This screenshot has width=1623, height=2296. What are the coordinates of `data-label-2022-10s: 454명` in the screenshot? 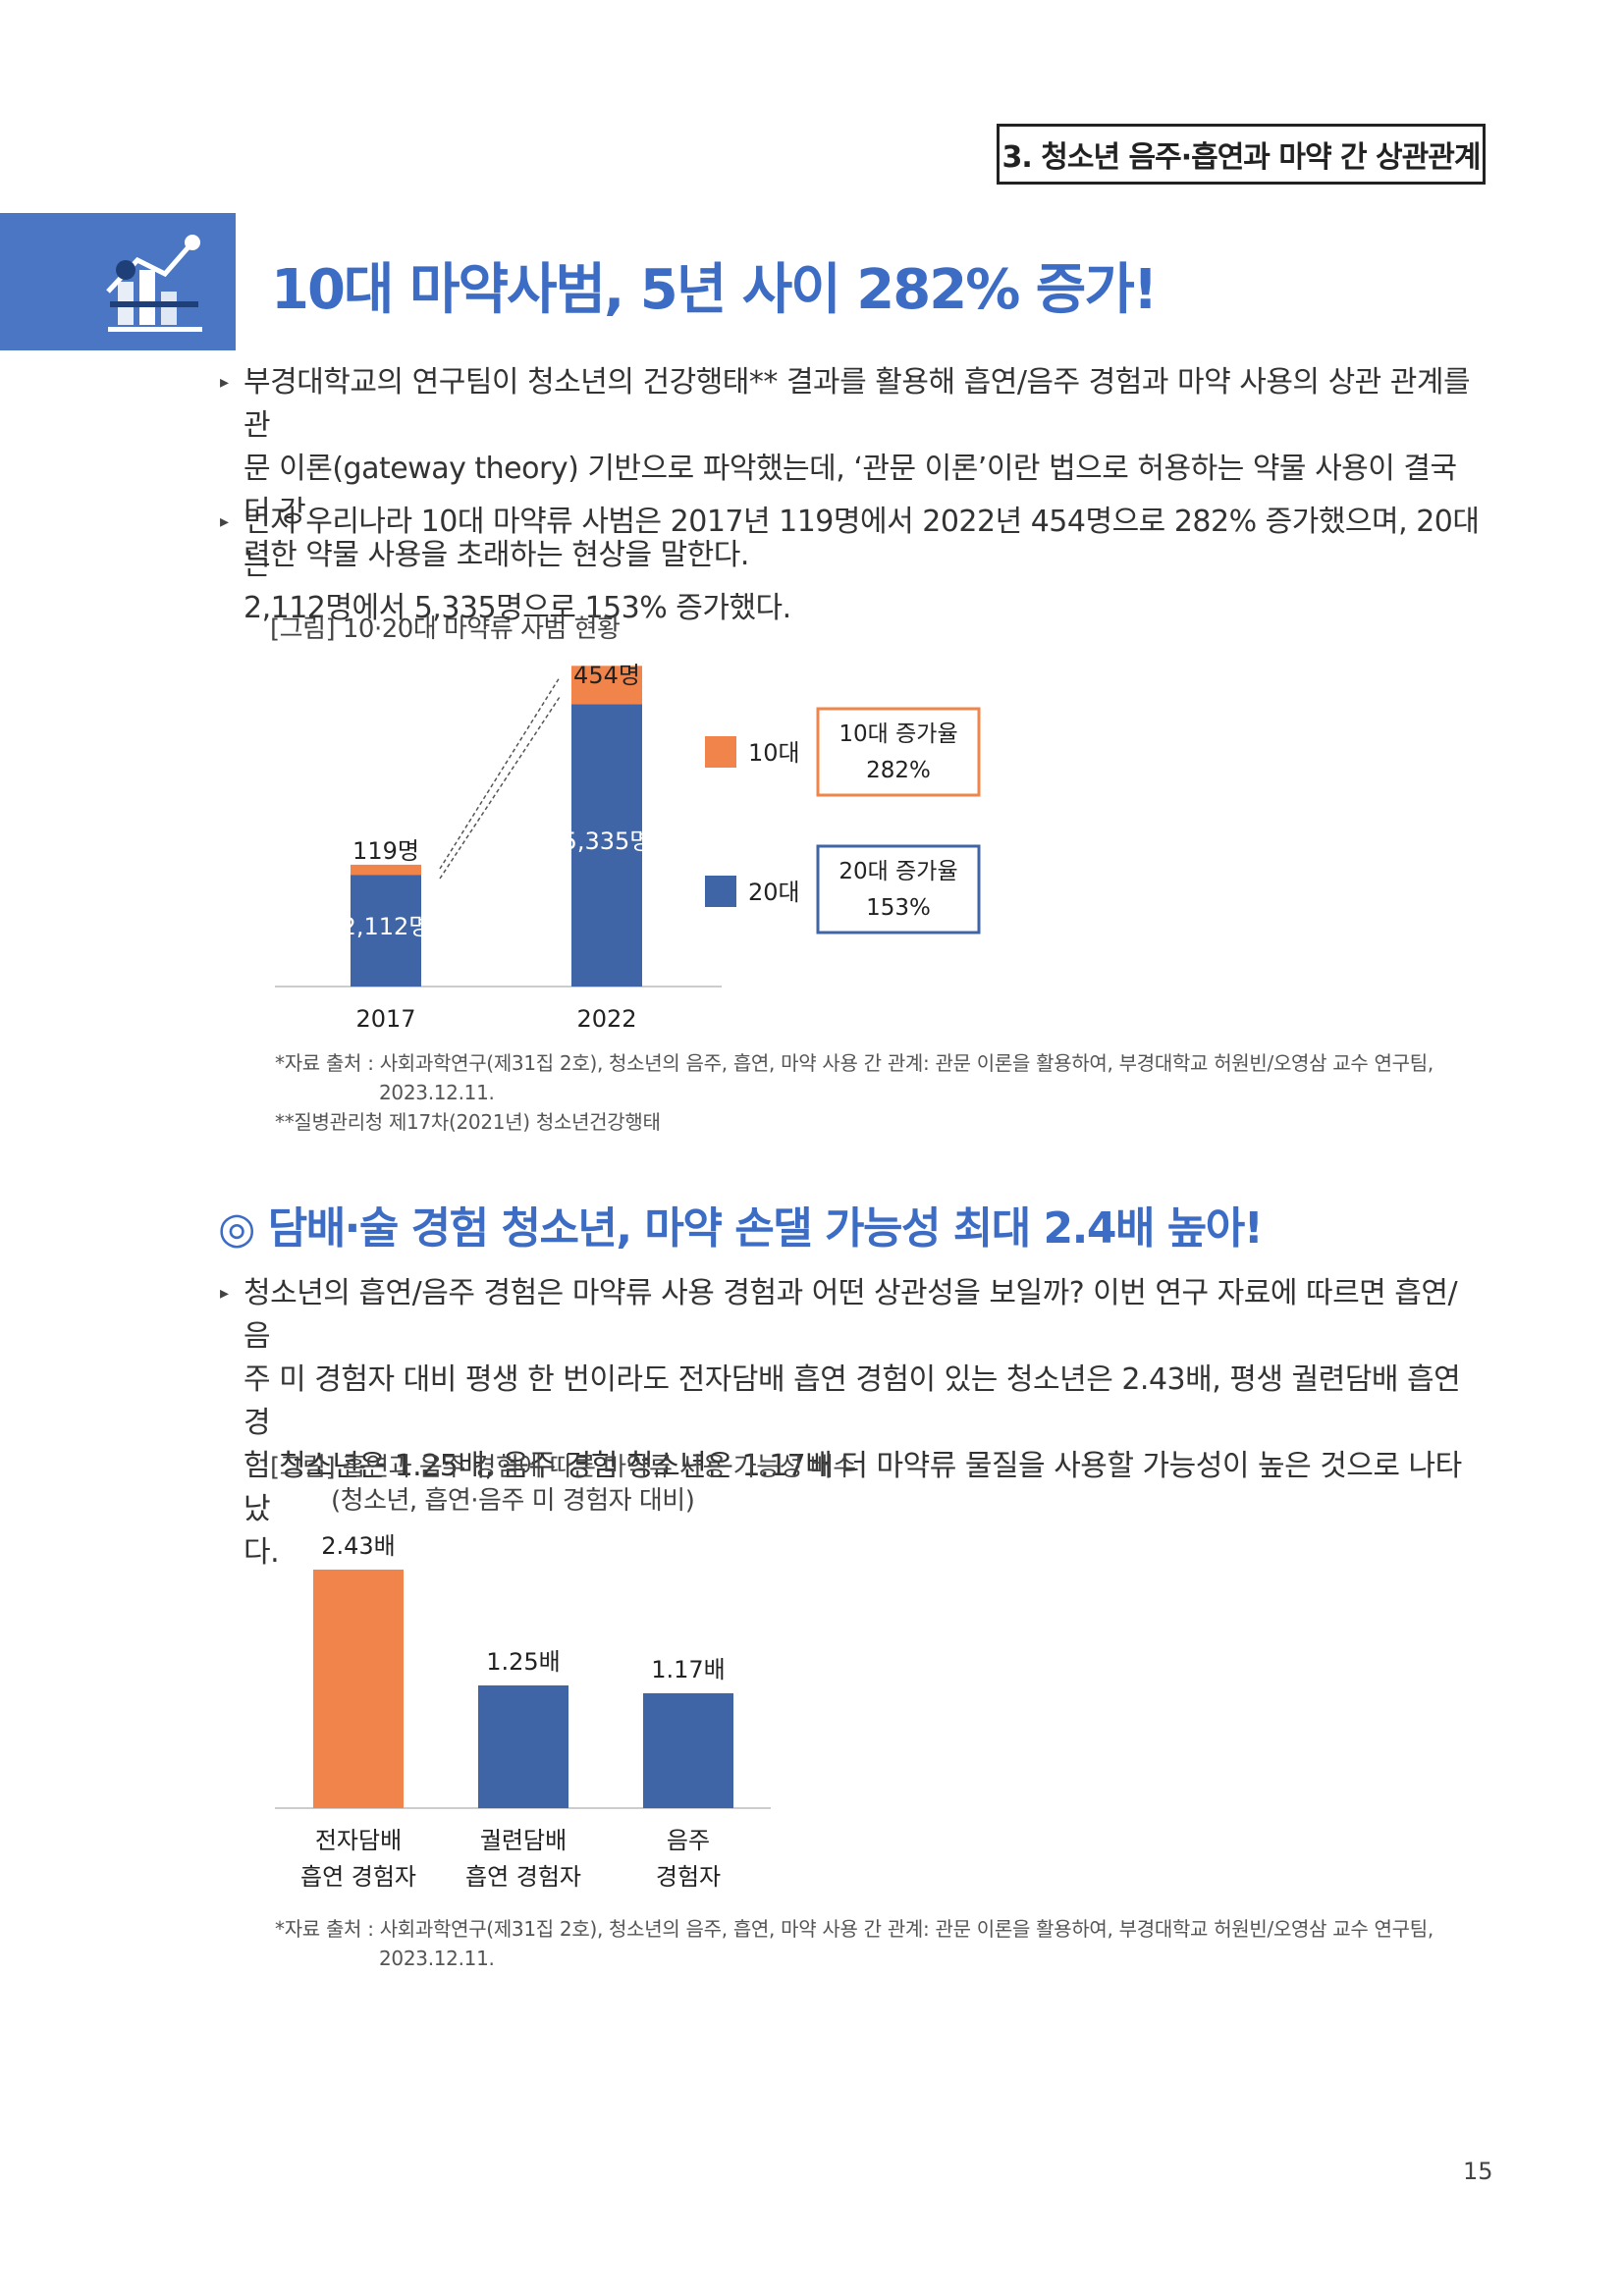 It's located at (606, 675).